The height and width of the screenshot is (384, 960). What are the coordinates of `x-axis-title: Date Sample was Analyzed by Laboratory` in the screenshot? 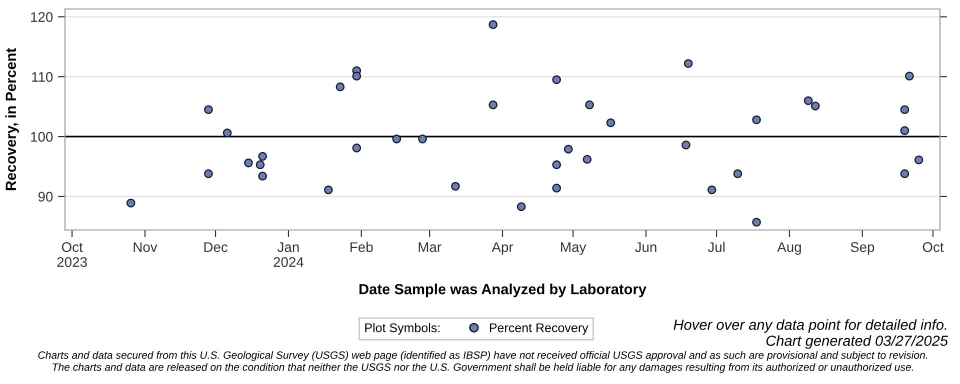 It's located at (503, 291).